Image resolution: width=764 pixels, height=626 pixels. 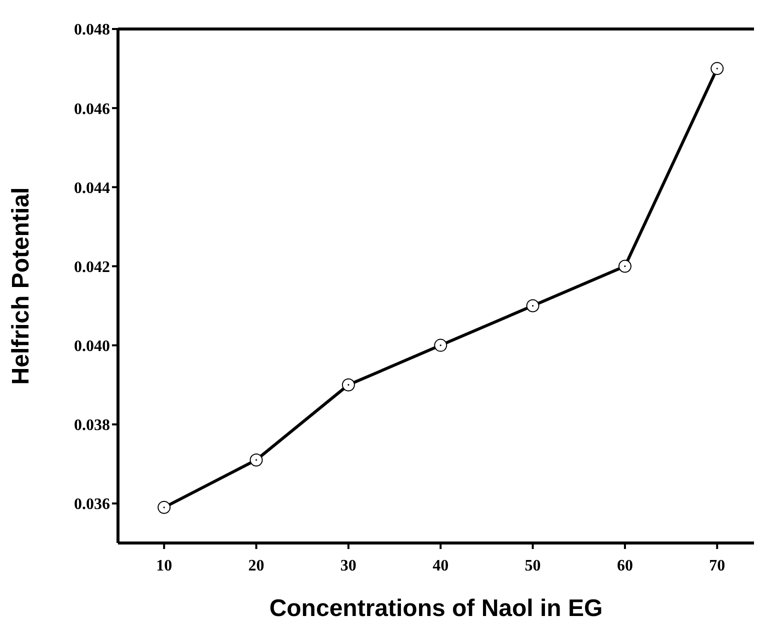 What do you see at coordinates (532, 565) in the screenshot?
I see `x-tick-label: 50` at bounding box center [532, 565].